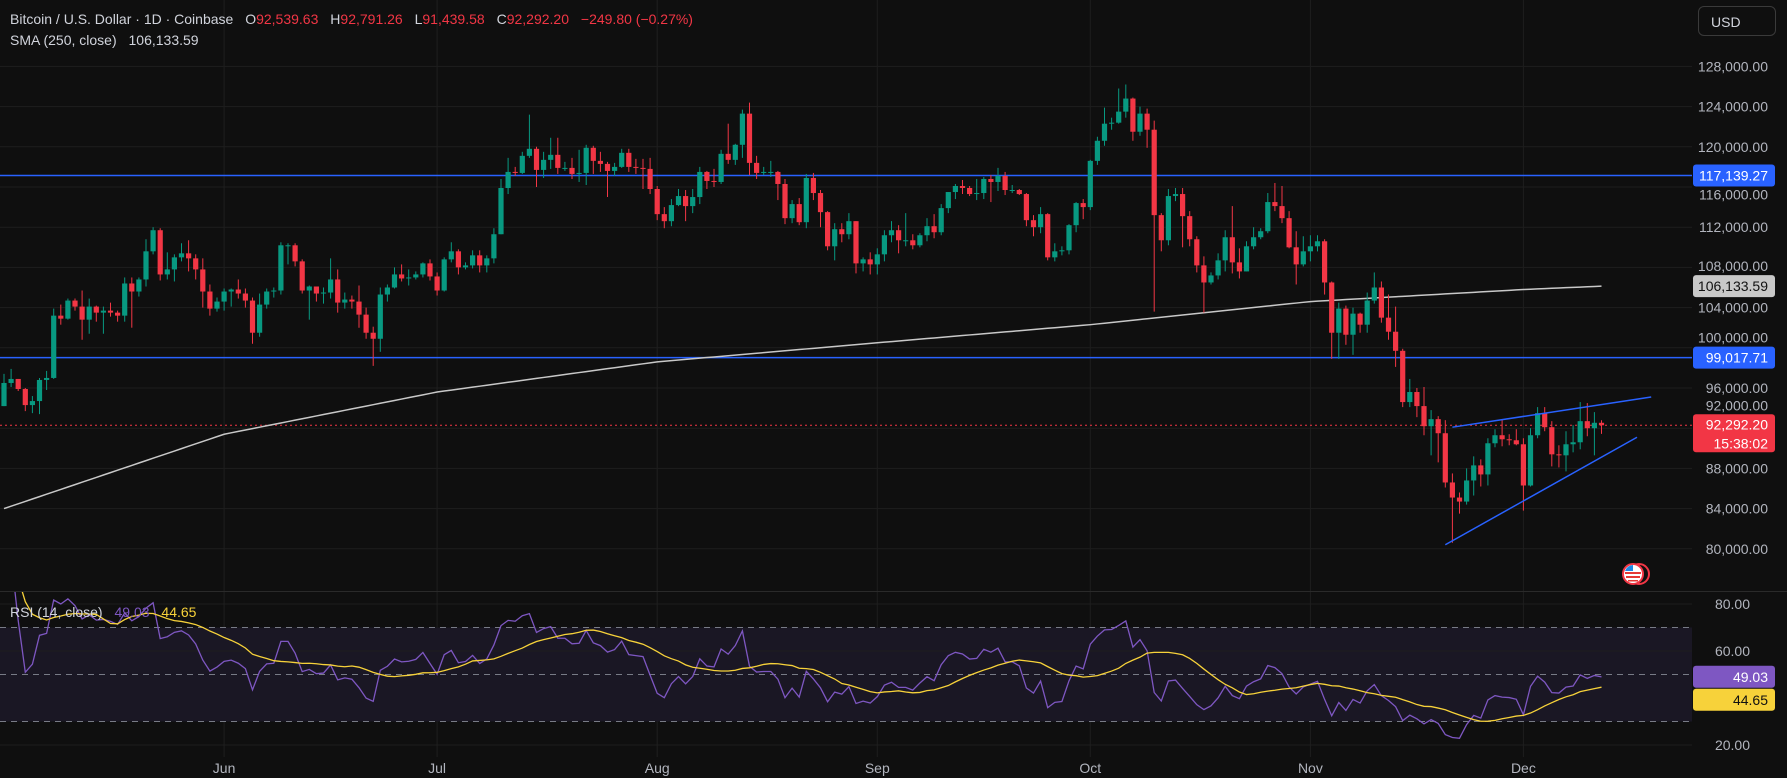 This screenshot has height=778, width=1787. What do you see at coordinates (1541, 491) in the screenshot?
I see `trendline` at bounding box center [1541, 491].